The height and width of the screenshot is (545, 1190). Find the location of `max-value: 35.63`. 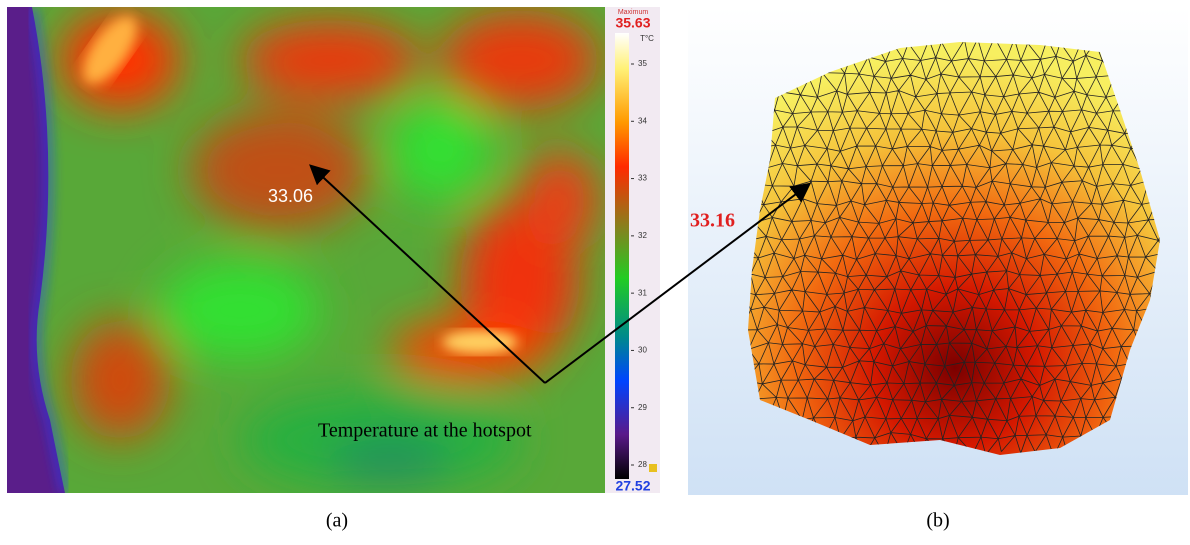

max-value: 35.63 is located at coordinates (632, 23).